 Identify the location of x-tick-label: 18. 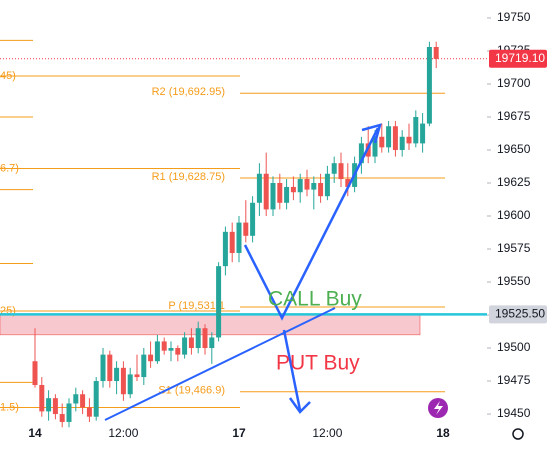
(443, 433).